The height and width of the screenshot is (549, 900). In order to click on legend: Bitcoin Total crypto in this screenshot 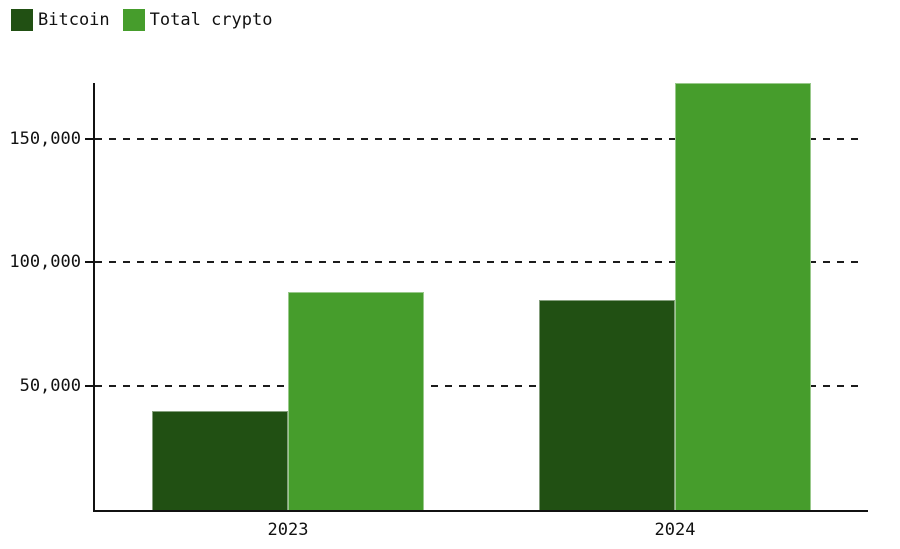, I will do `click(141, 20)`.